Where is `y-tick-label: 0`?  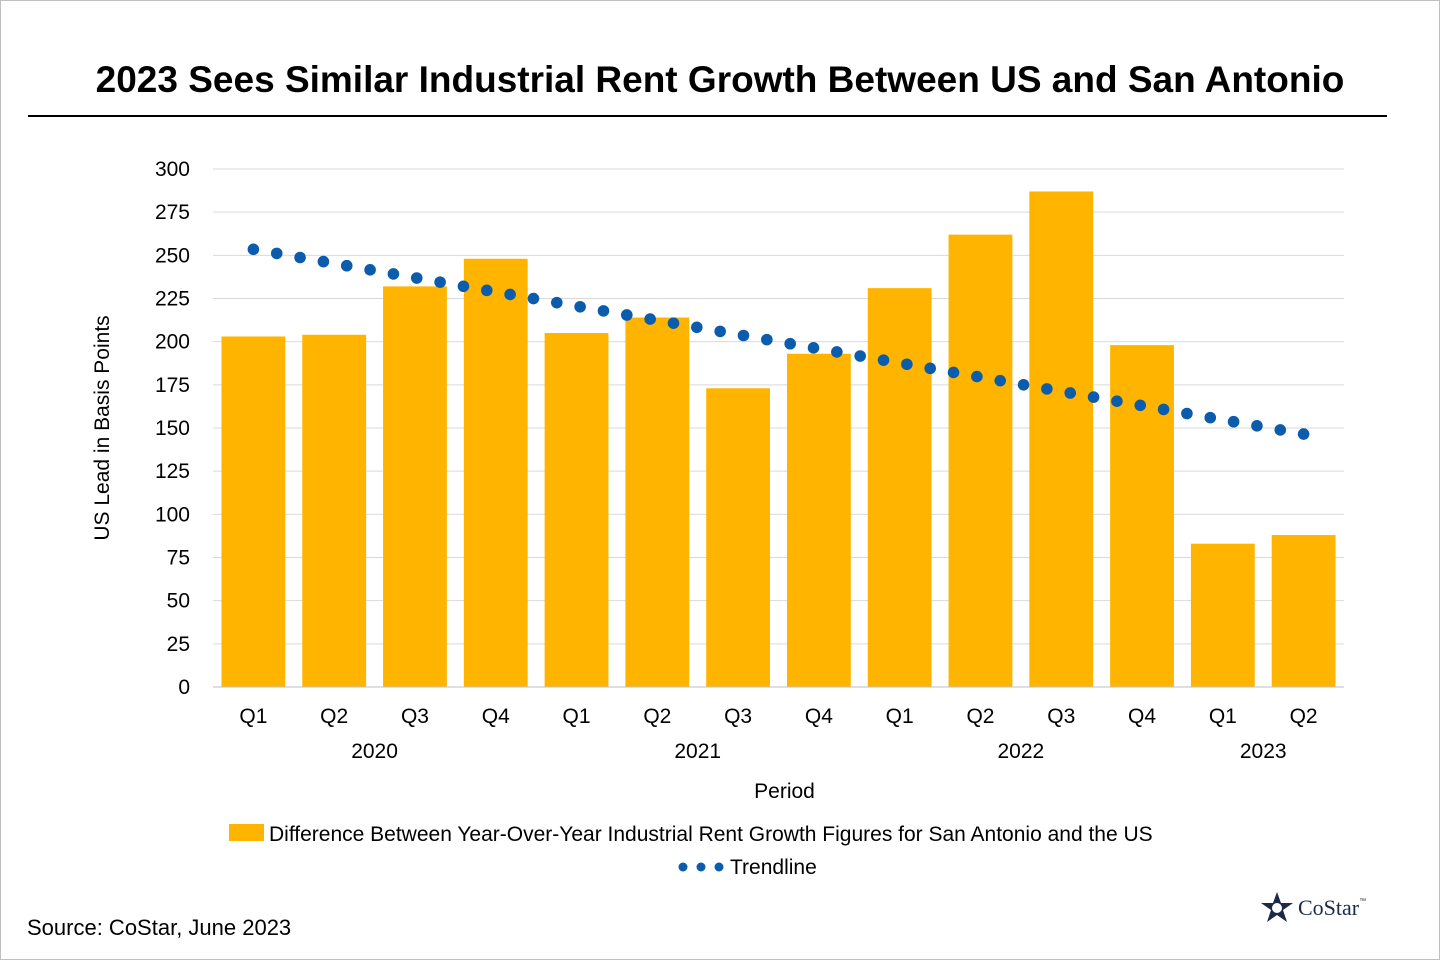 y-tick-label: 0 is located at coordinates (184, 687).